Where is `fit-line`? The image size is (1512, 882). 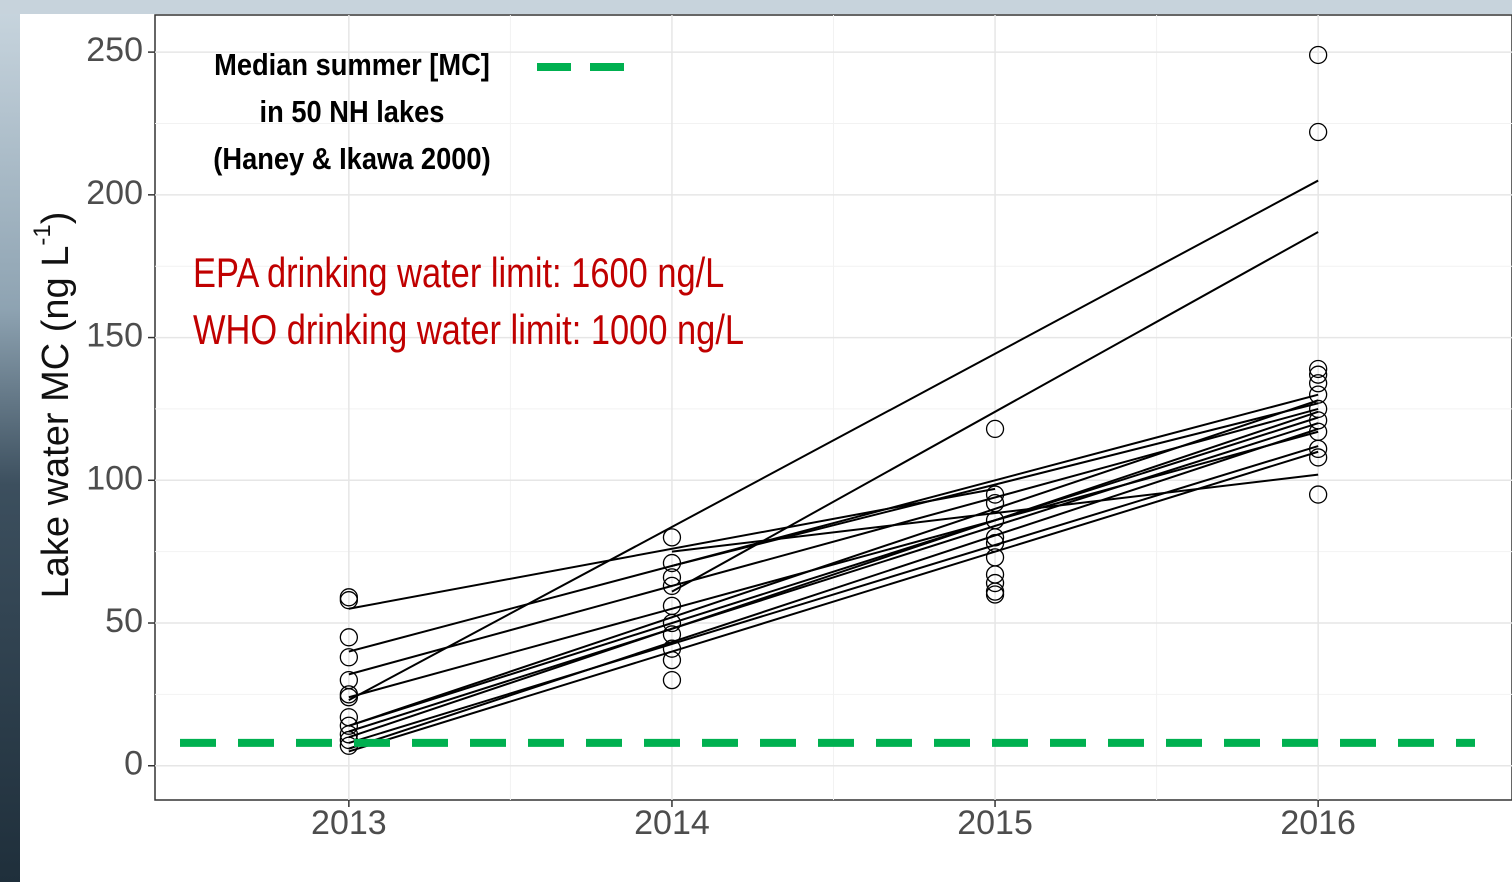 fit-line is located at coordinates (995, 484).